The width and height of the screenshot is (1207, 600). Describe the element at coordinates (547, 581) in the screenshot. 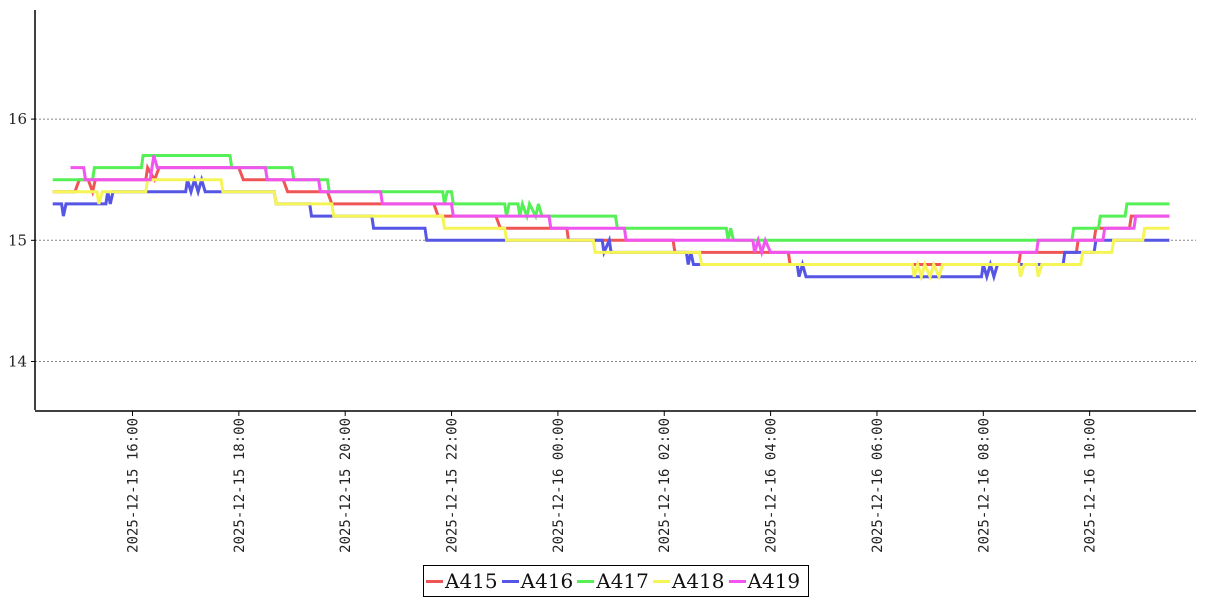

I see `legend-label: A416` at that location.